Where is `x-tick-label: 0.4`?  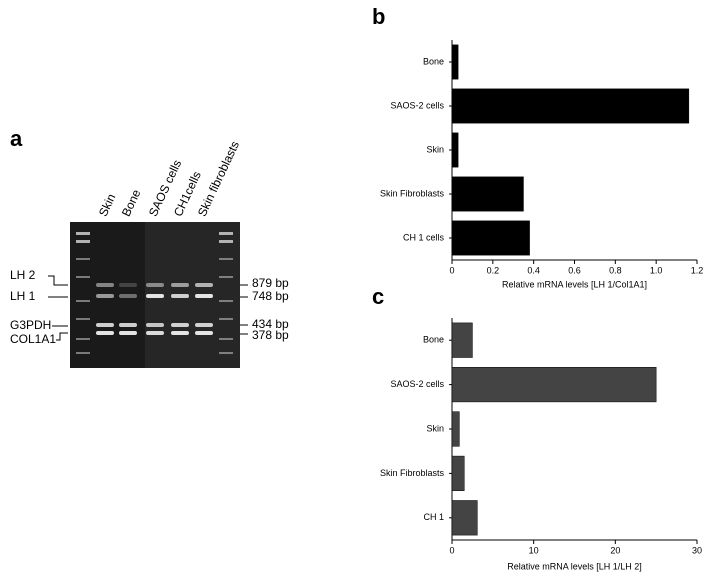 x-tick-label: 0.4 is located at coordinates (533, 270).